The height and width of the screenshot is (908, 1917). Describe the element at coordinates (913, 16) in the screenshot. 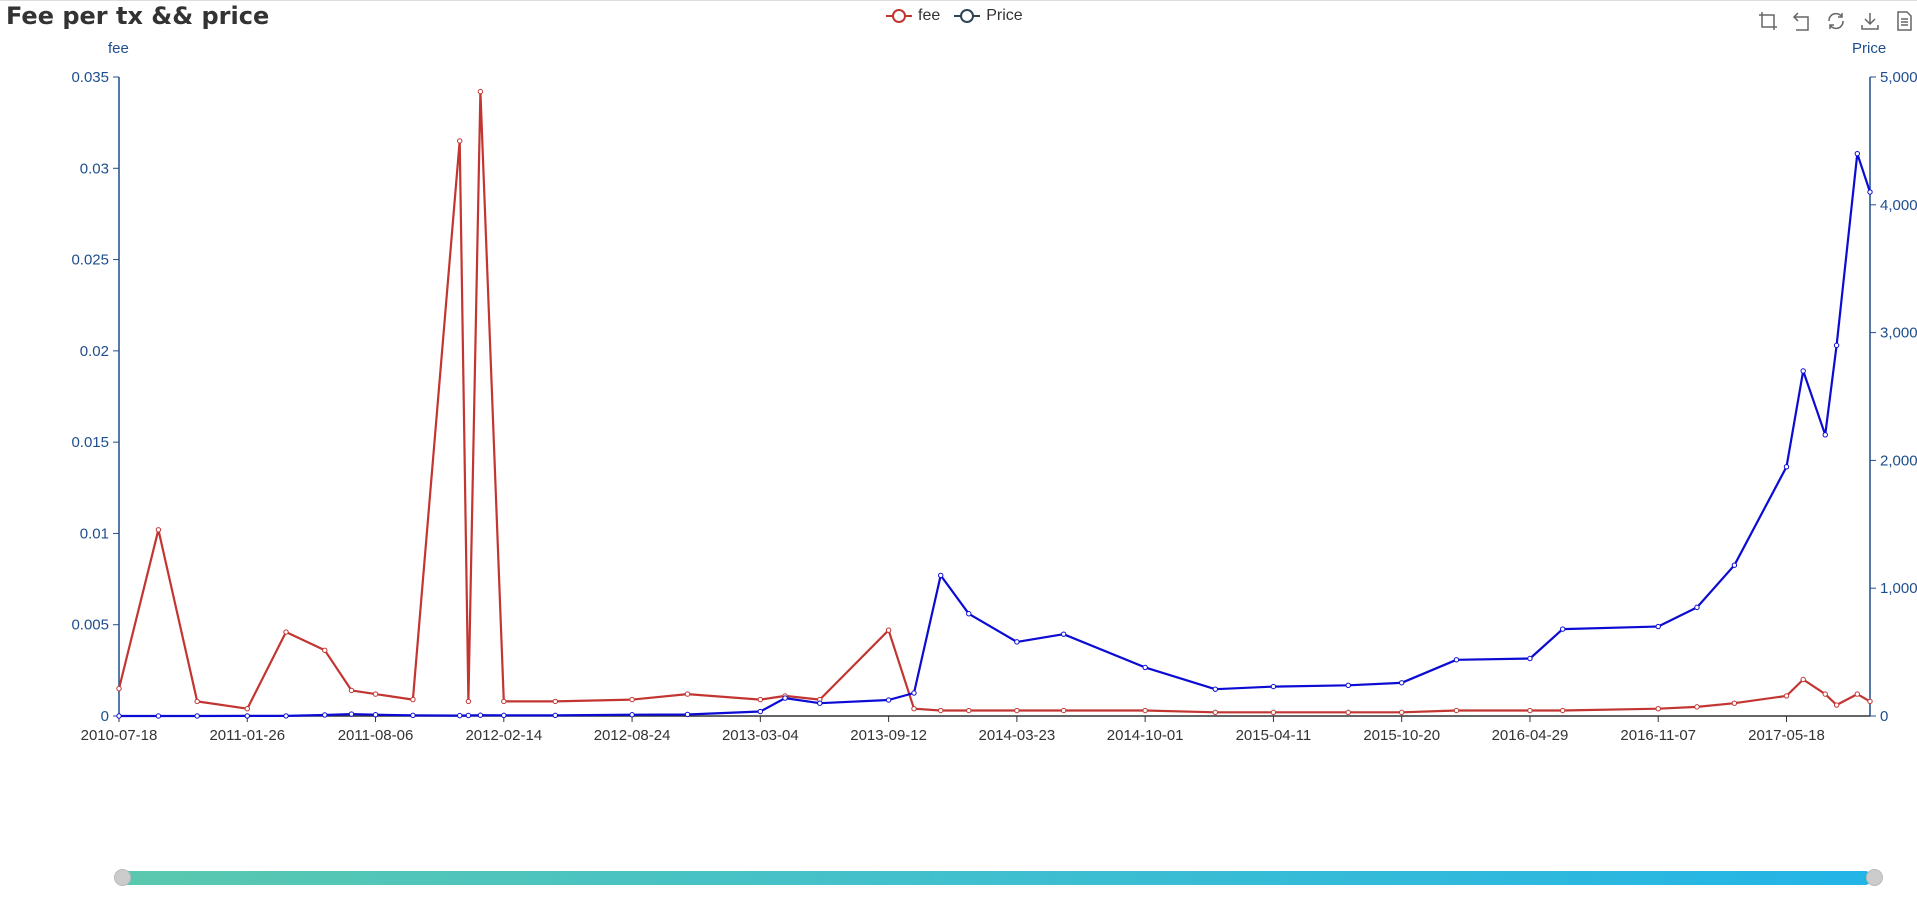

I see `legend-item-fee: fee` at that location.